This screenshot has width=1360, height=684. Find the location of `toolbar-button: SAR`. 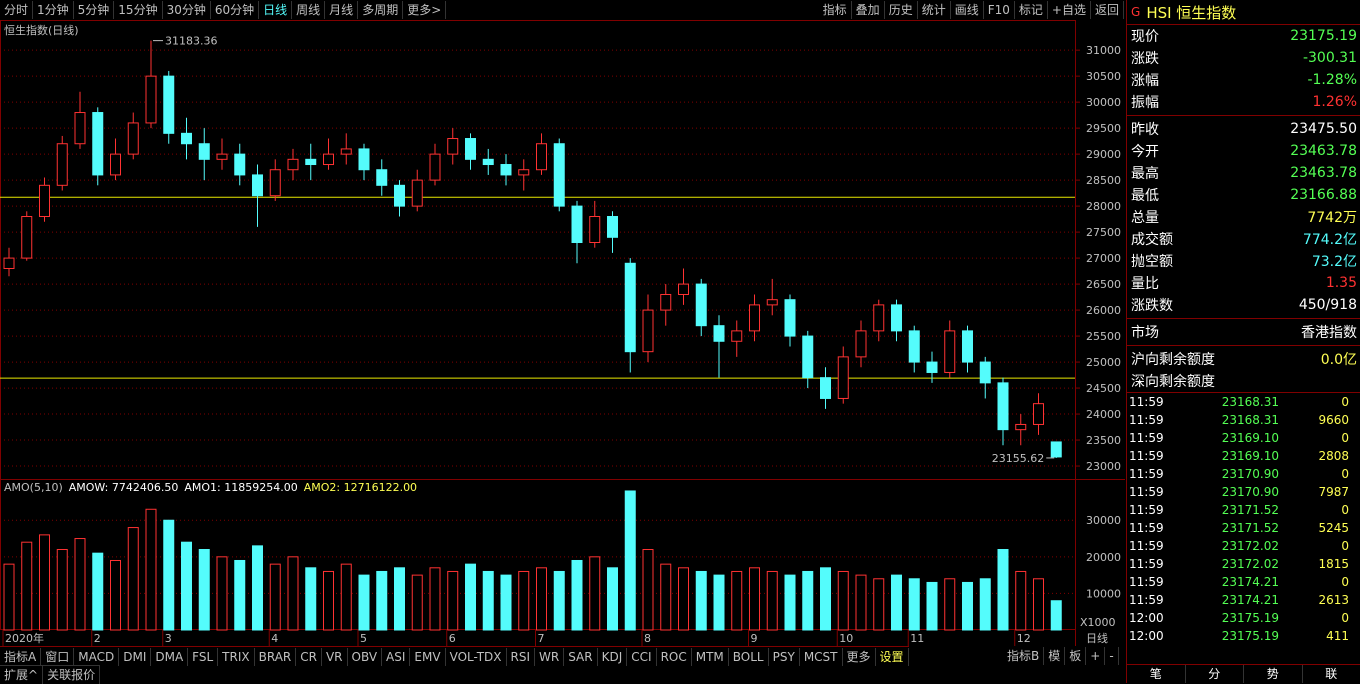

toolbar-button: SAR is located at coordinates (580, 657).